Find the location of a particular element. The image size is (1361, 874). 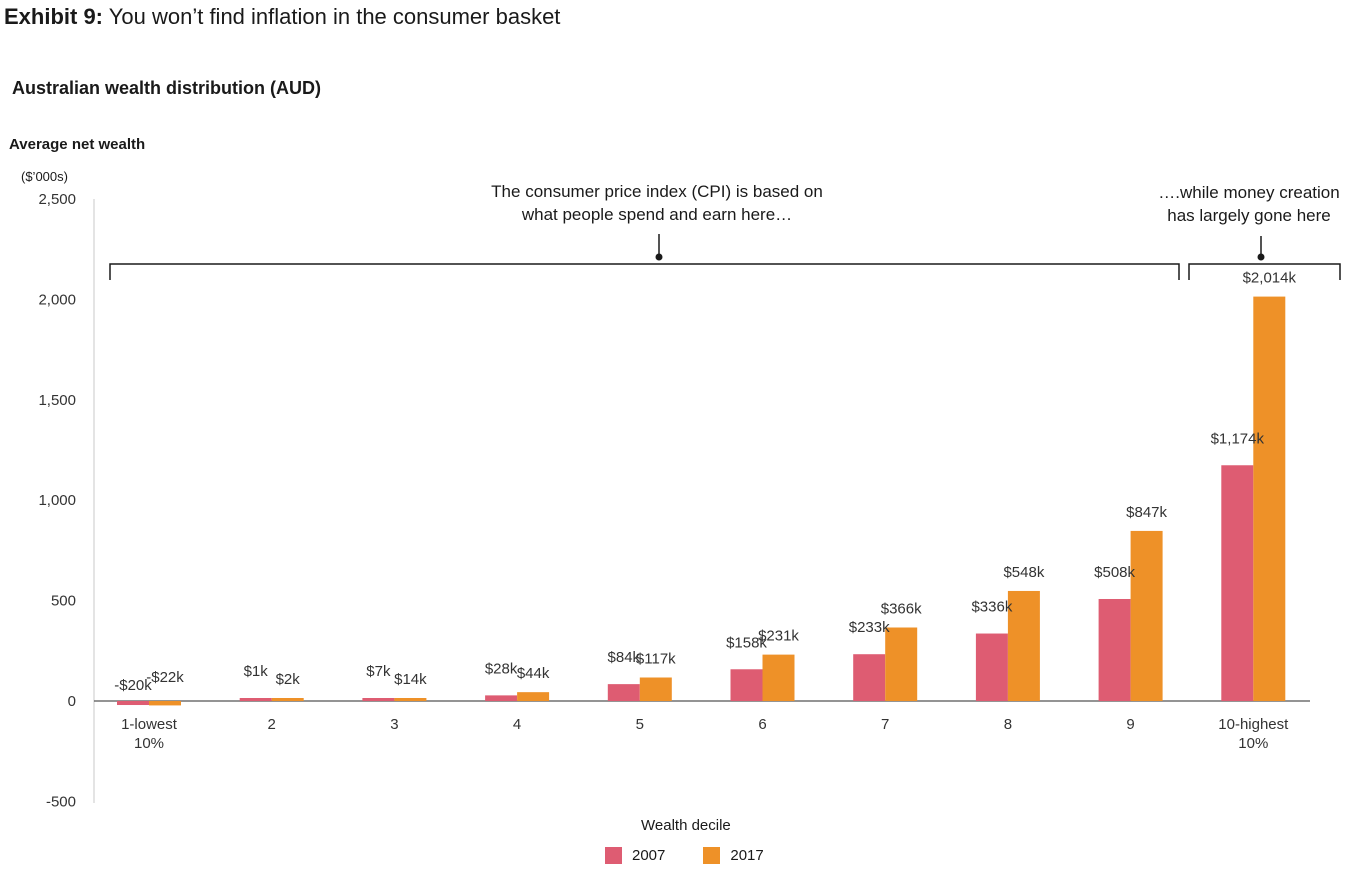

money-annotation-line2: has largely gone here is located at coordinates (1249, 215).